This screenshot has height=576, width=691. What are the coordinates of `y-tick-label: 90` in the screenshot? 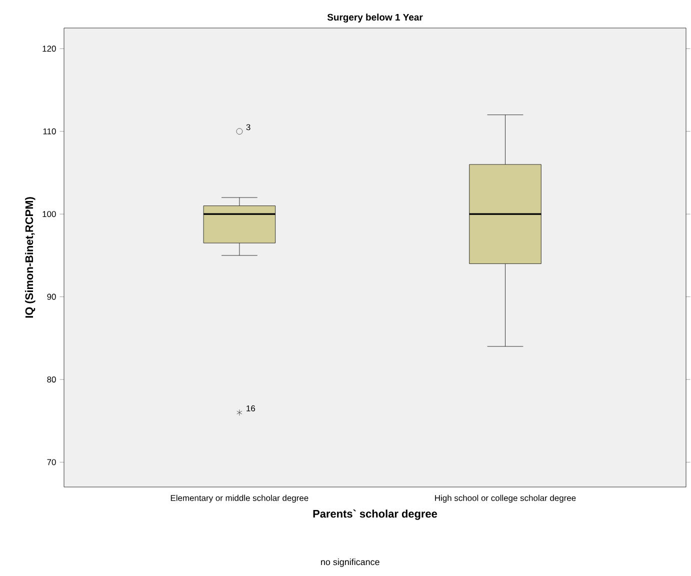 It's located at (51, 297).